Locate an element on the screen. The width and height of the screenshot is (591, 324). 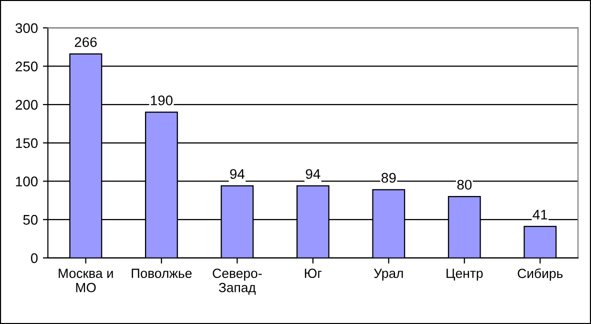
y-tick-label: 300 is located at coordinates (27, 28).